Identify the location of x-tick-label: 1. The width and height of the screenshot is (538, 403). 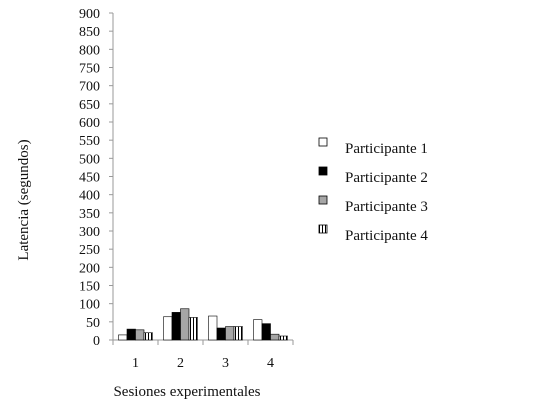
(135, 363).